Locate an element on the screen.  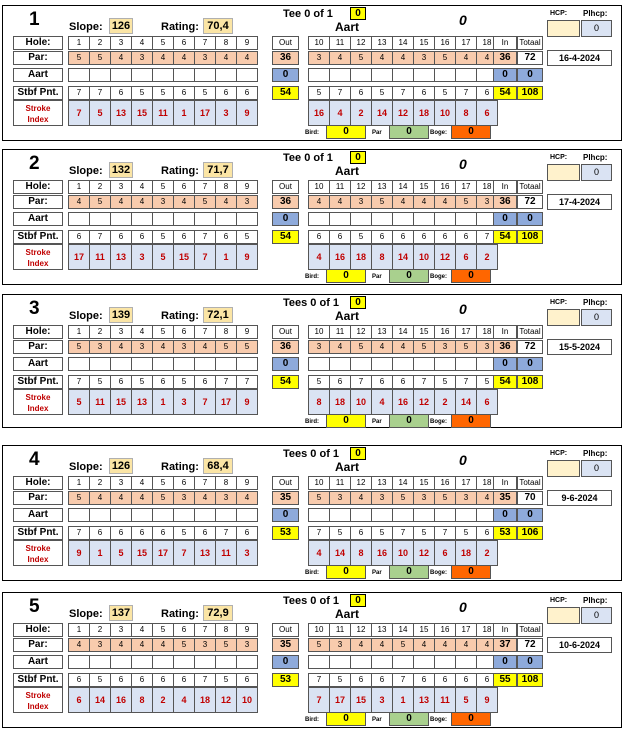
hole-number: 17 is located at coordinates (466, 187).